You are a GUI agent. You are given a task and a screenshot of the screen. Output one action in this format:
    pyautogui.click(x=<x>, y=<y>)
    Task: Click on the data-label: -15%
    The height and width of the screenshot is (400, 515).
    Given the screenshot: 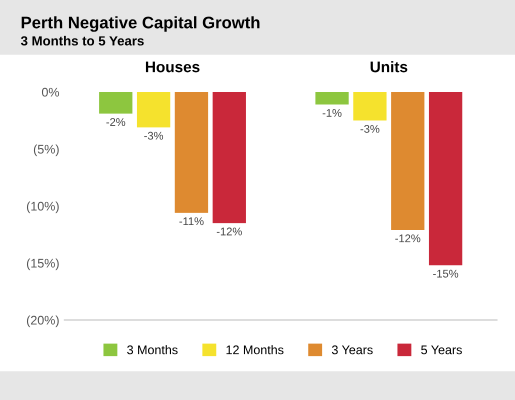 What is the action you would take?
    pyautogui.click(x=445, y=274)
    